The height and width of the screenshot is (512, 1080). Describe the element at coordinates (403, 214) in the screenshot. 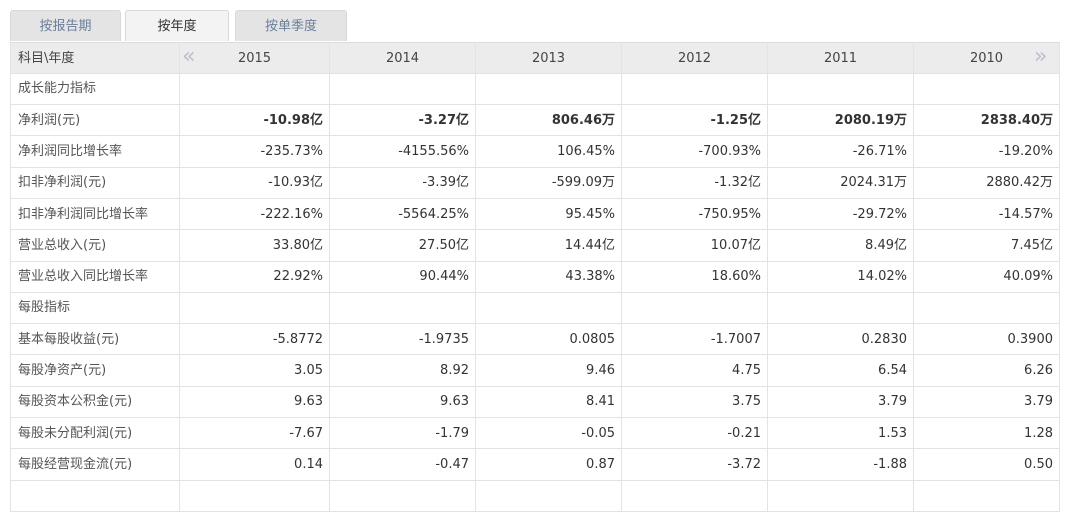

I see `value-cell: -5564.25%` at that location.